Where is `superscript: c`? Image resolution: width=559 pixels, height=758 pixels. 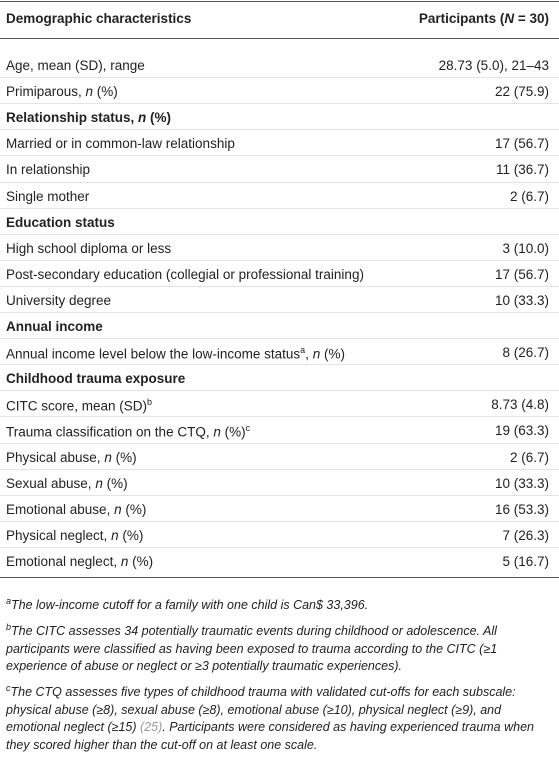
superscript: c is located at coordinates (248, 428).